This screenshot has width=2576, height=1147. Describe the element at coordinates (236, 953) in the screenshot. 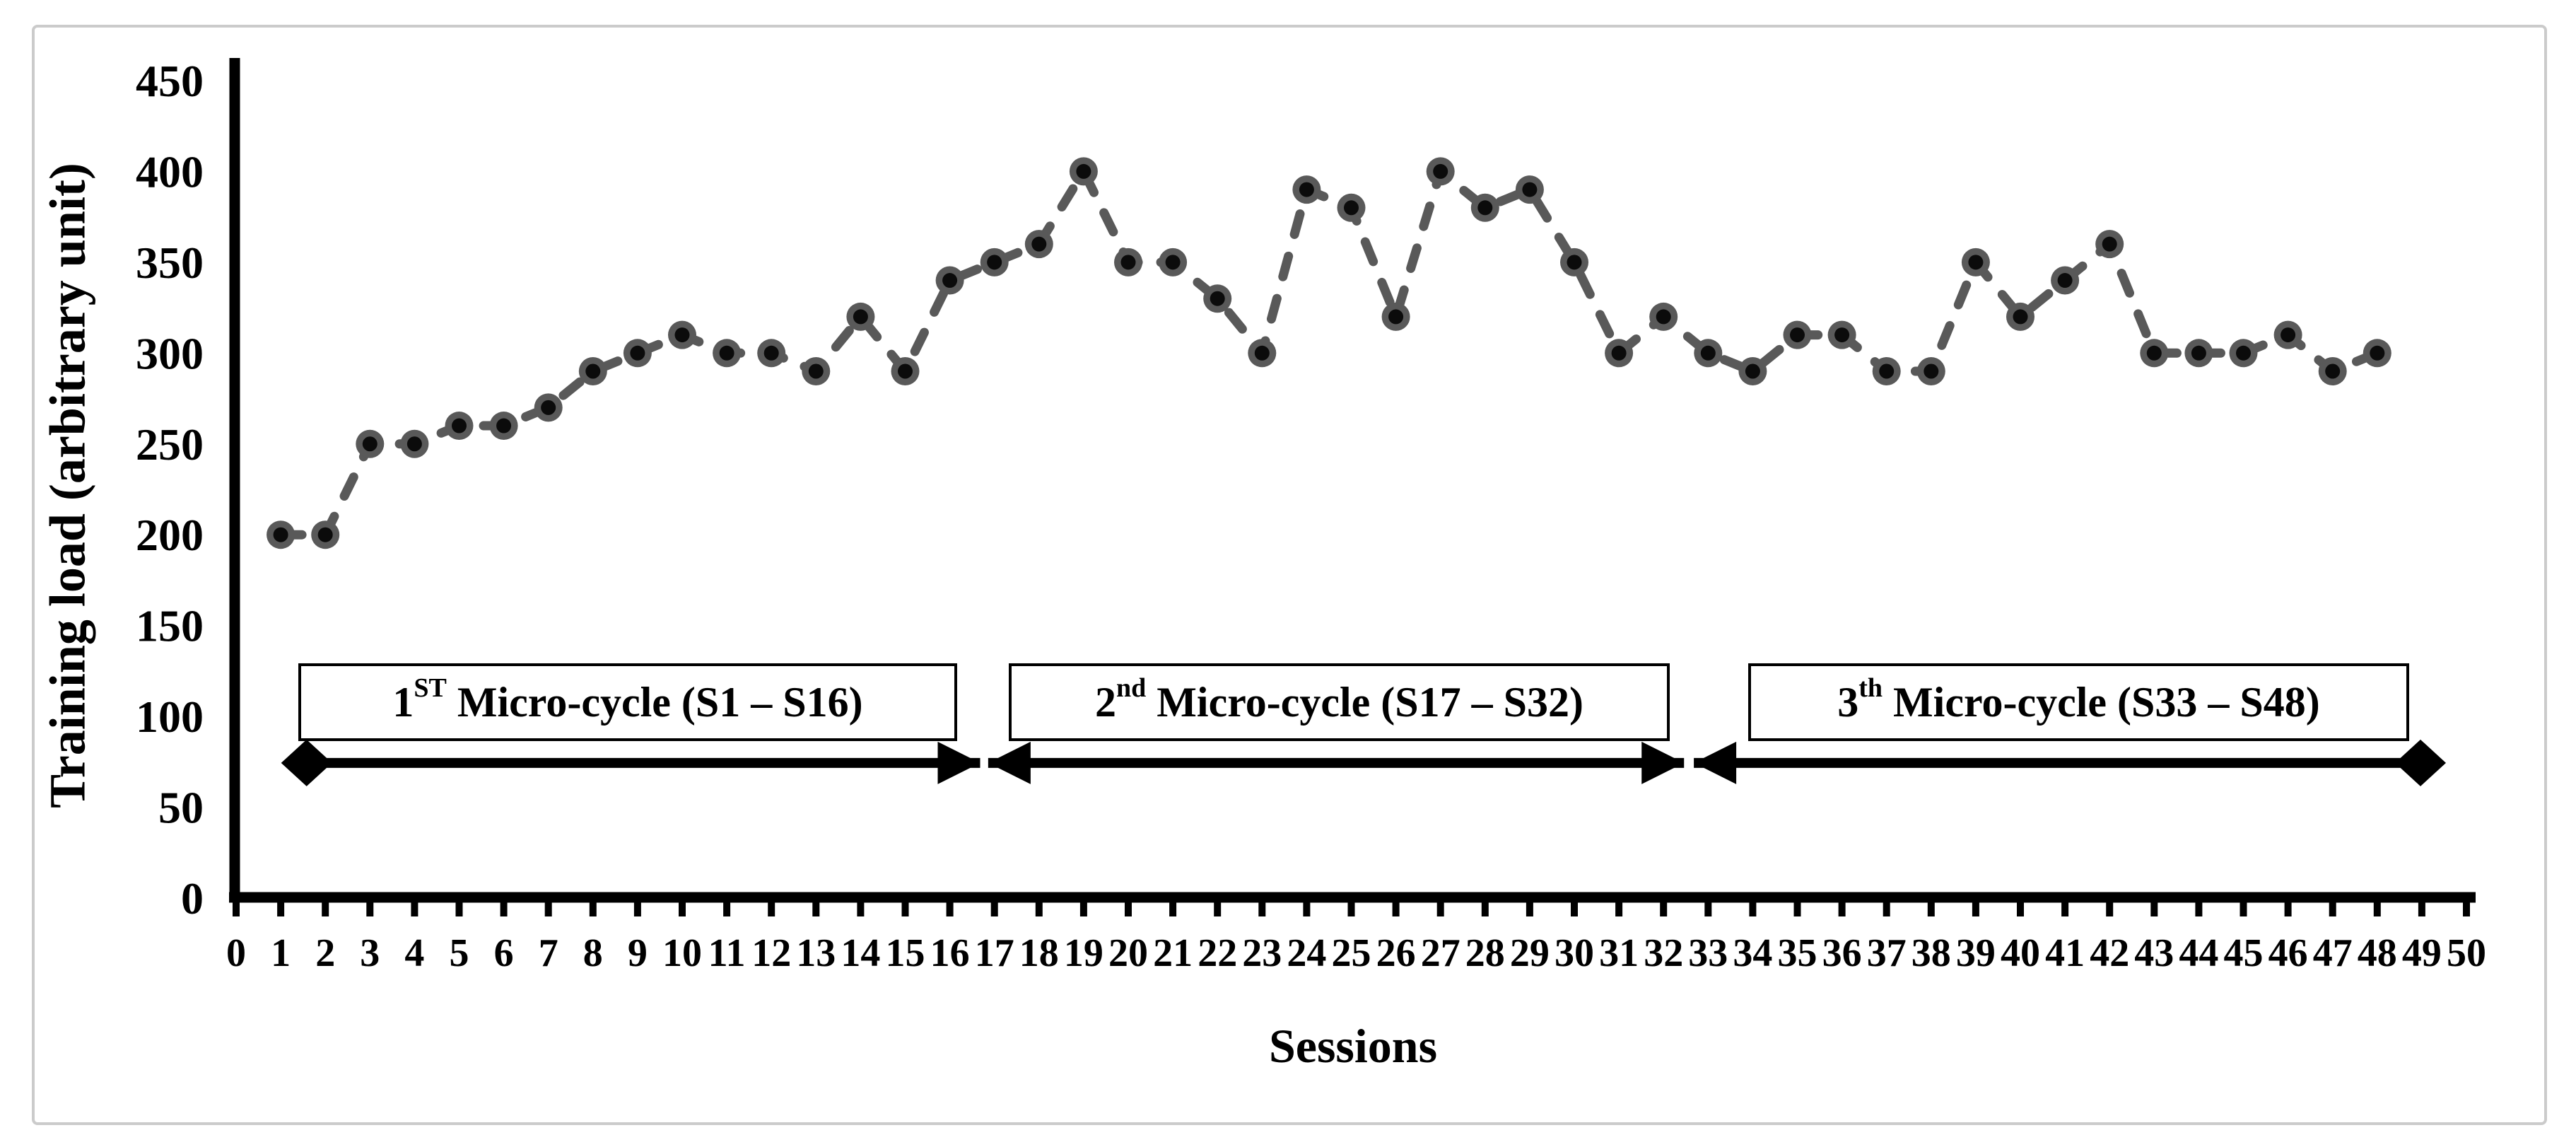

I see `x-tick-label: 0` at that location.